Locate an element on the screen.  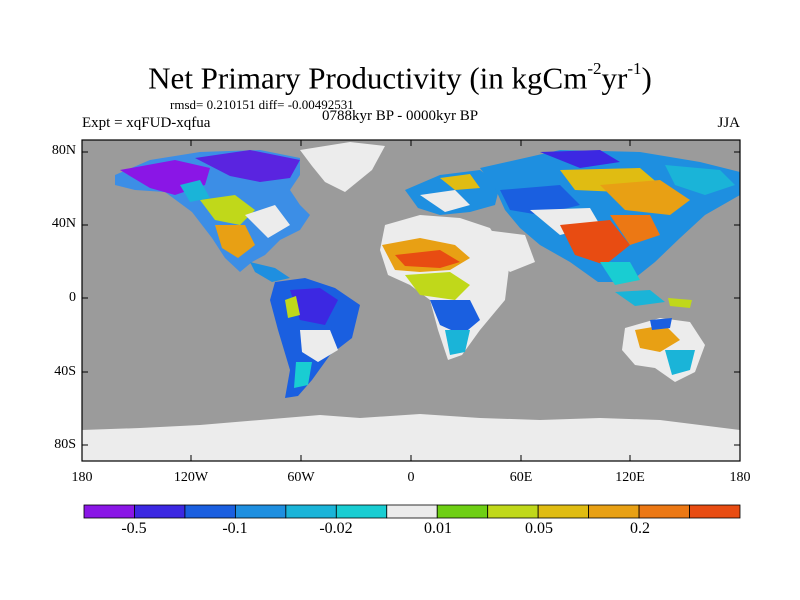
experiment-label: Expt = xqFUD-xqfua is located at coordinates (146, 123).